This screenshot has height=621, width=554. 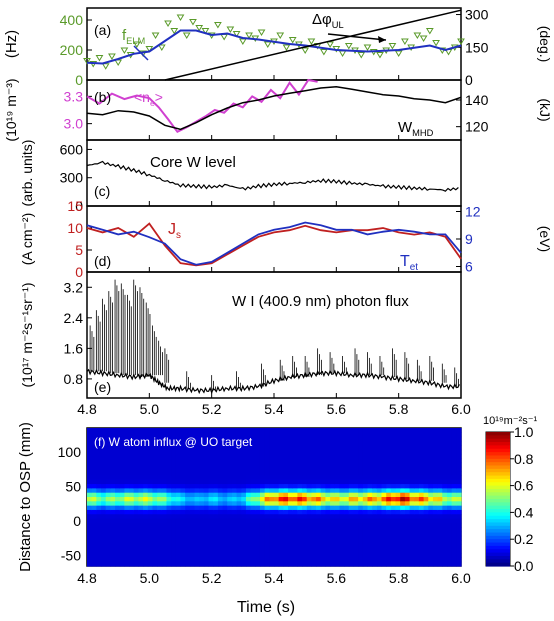 I want to click on x-tick-label: 6.0, so click(x=461, y=578).